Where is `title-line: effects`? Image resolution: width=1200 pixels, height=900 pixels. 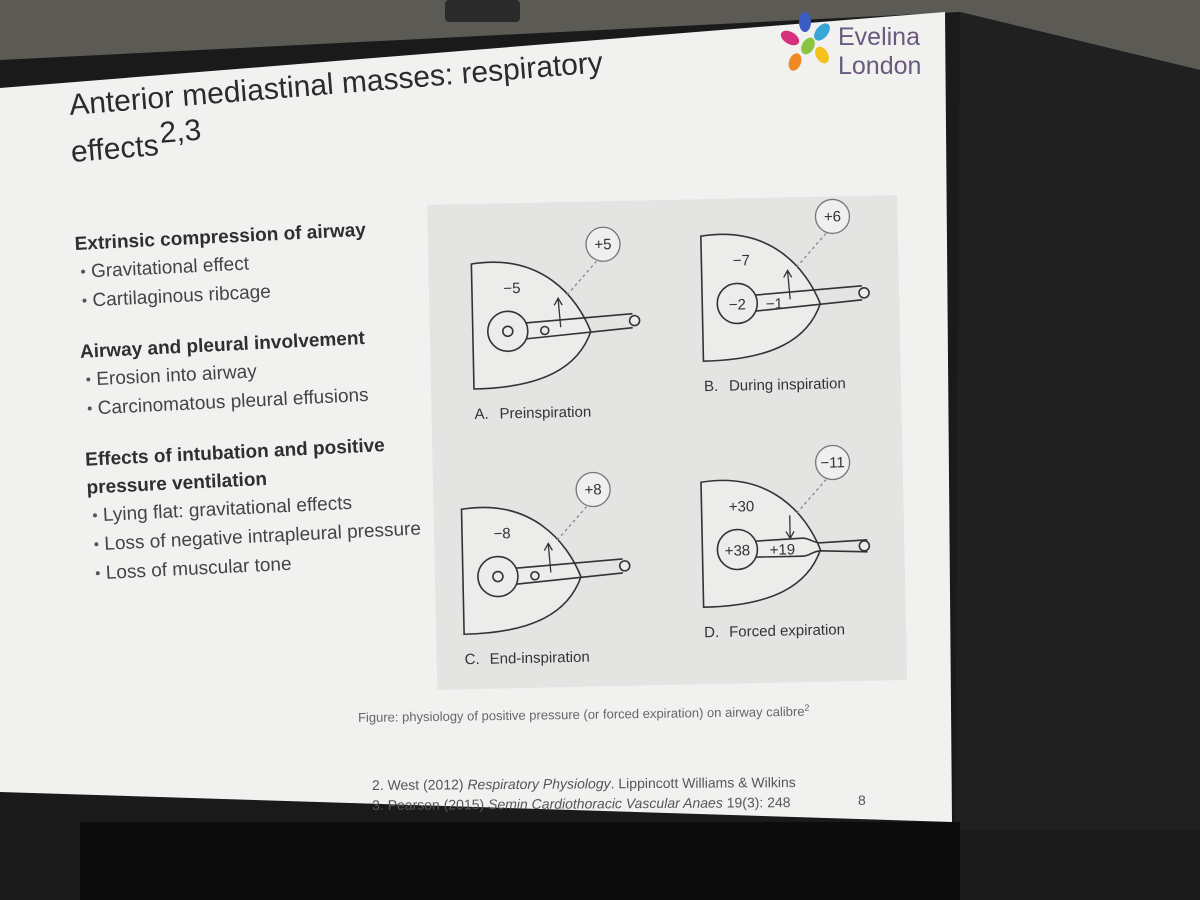 title-line: effects is located at coordinates (115, 149).